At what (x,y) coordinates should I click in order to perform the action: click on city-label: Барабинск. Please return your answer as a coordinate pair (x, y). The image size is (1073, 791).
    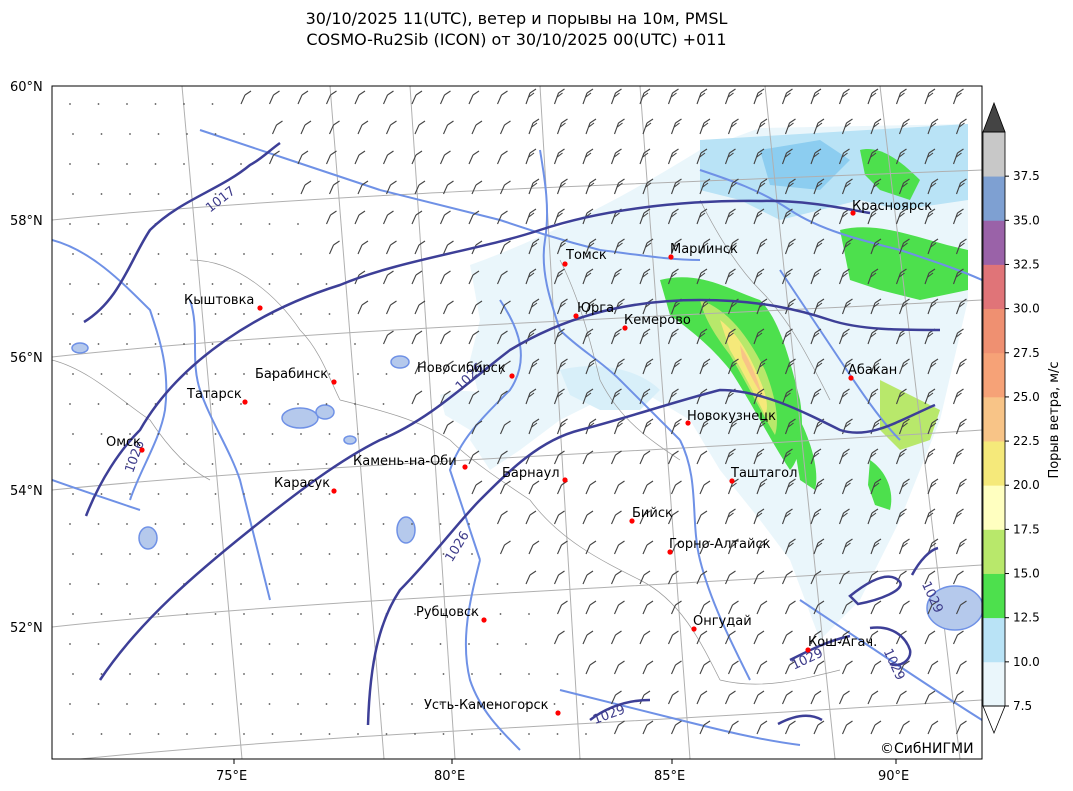
    Looking at the image, I should click on (291, 374).